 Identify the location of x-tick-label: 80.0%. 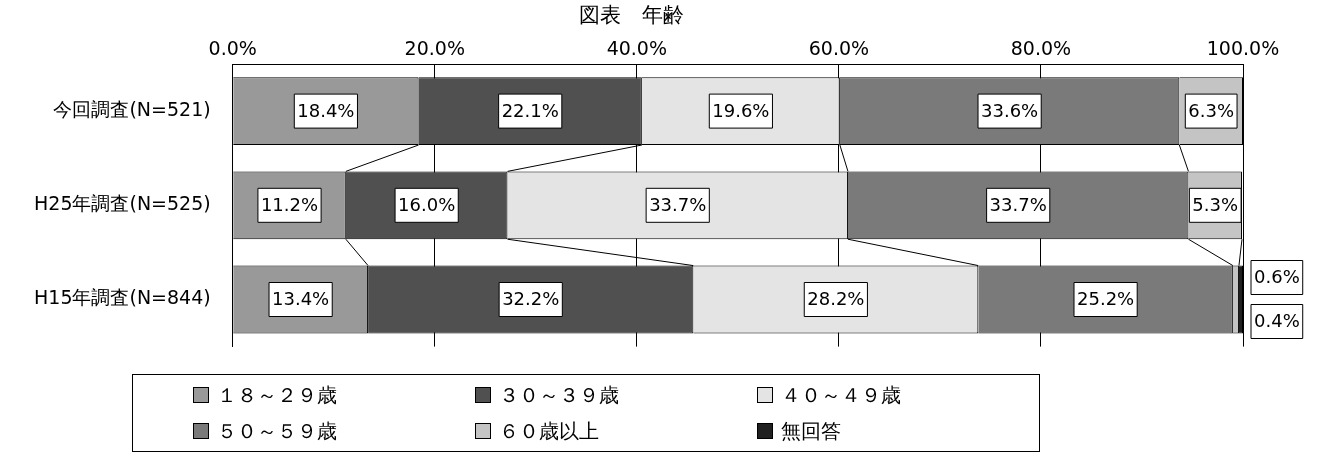
(1041, 47).